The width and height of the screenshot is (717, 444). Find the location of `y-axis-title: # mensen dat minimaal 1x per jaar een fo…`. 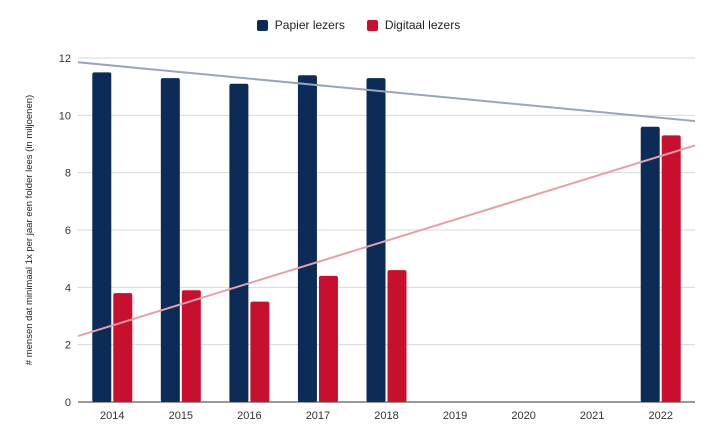

y-axis-title: # mensen dat minimaal 1x per jaar een fo… is located at coordinates (29, 230).